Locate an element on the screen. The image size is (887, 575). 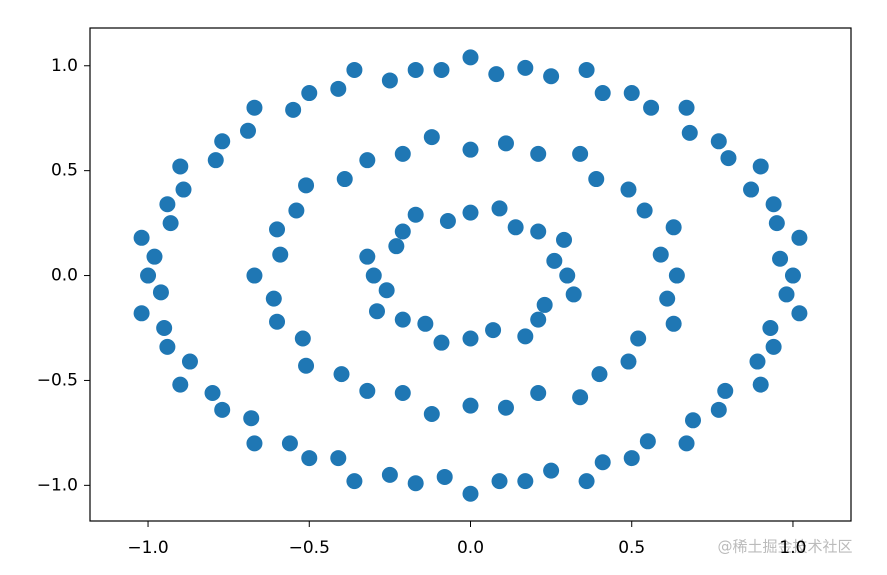
y-tick-label: 0.5 is located at coordinates (64, 171).